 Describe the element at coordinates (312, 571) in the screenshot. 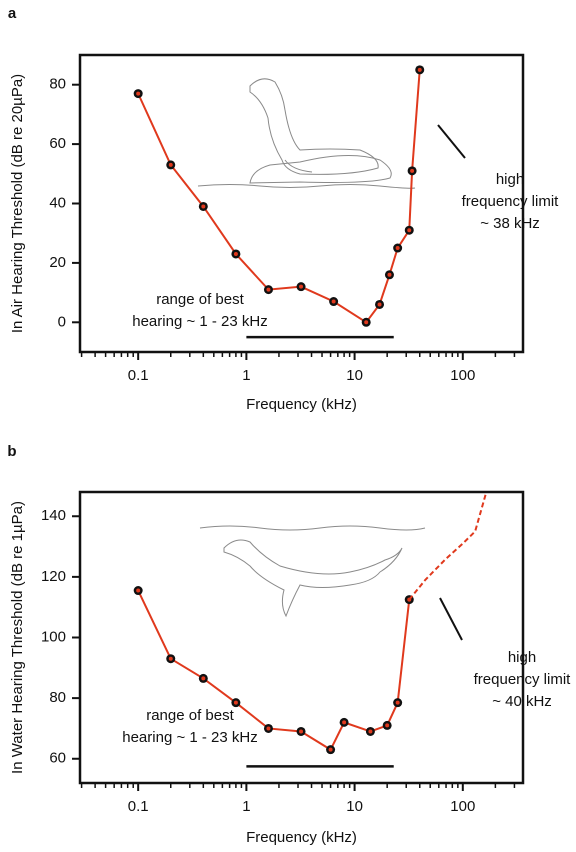

I see `seal-illustration-water` at that location.